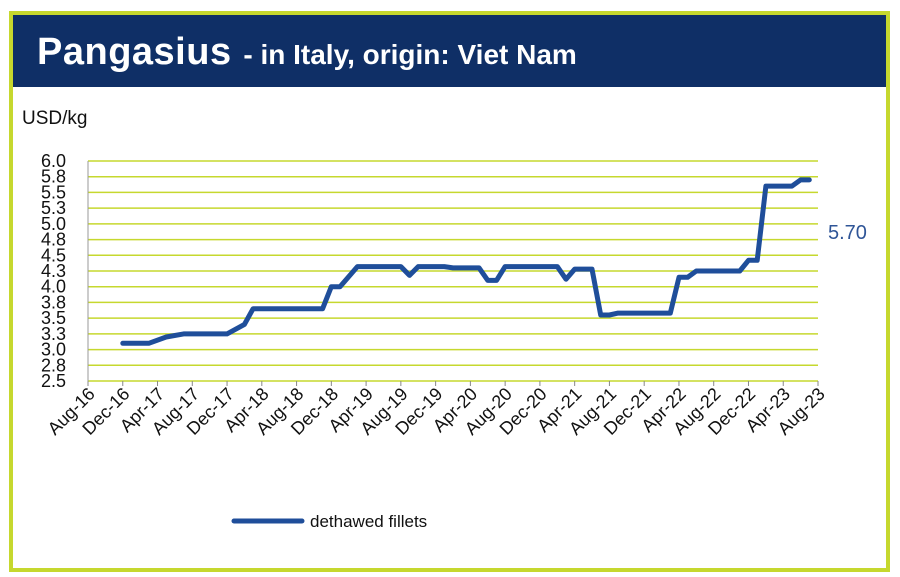 The height and width of the screenshot is (577, 900). I want to click on title-banner: Pangasius - in Italy, origin: Viet Nam, so click(449, 52).